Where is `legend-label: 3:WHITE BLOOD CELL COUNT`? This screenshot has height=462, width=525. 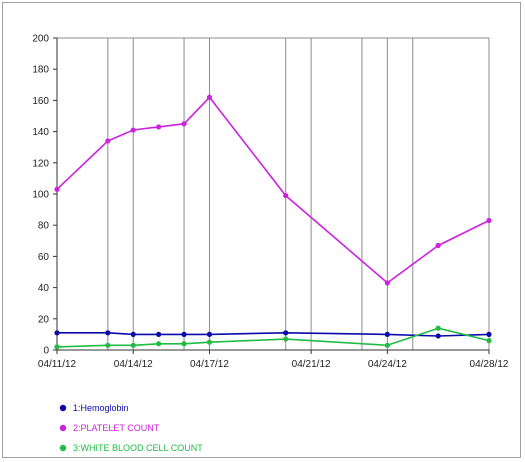
legend-label: 3:WHITE BLOOD CELL COUNT is located at coordinates (138, 448).